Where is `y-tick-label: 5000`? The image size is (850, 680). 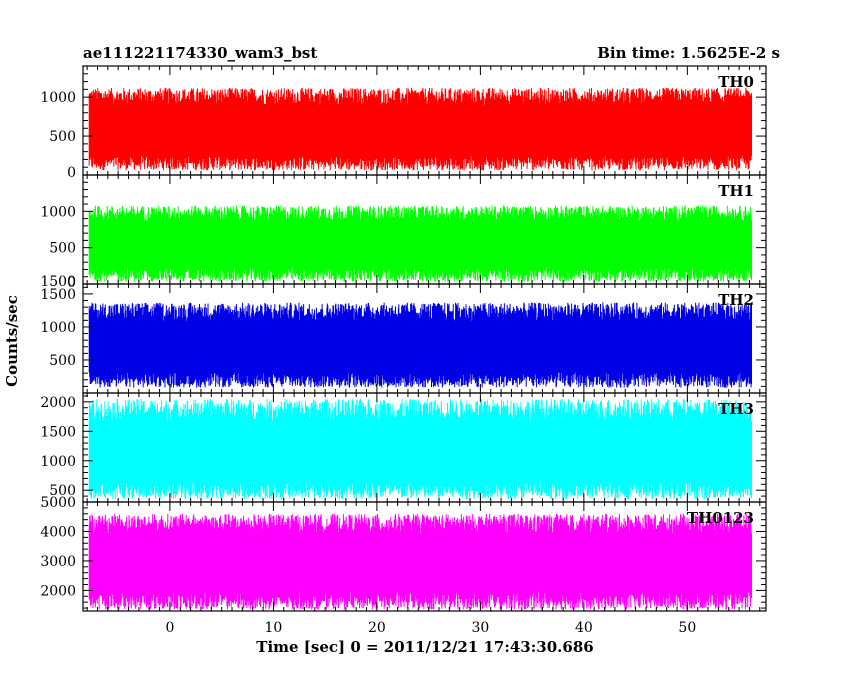
y-tick-label: 5000 is located at coordinates (58, 503).